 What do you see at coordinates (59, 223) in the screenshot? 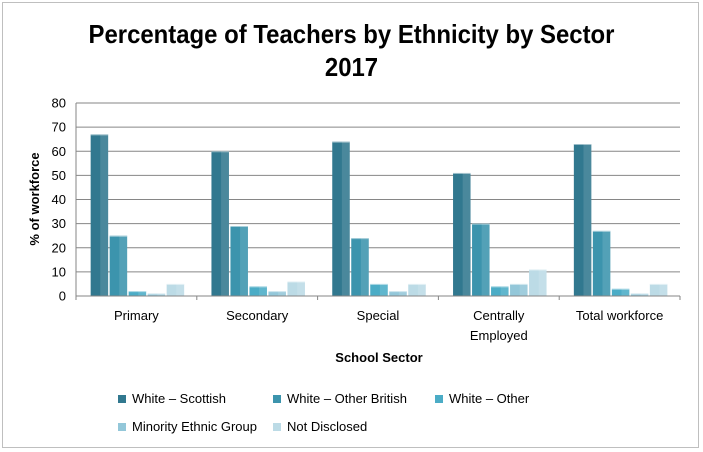
I see `y-tick-label: 30` at bounding box center [59, 223].